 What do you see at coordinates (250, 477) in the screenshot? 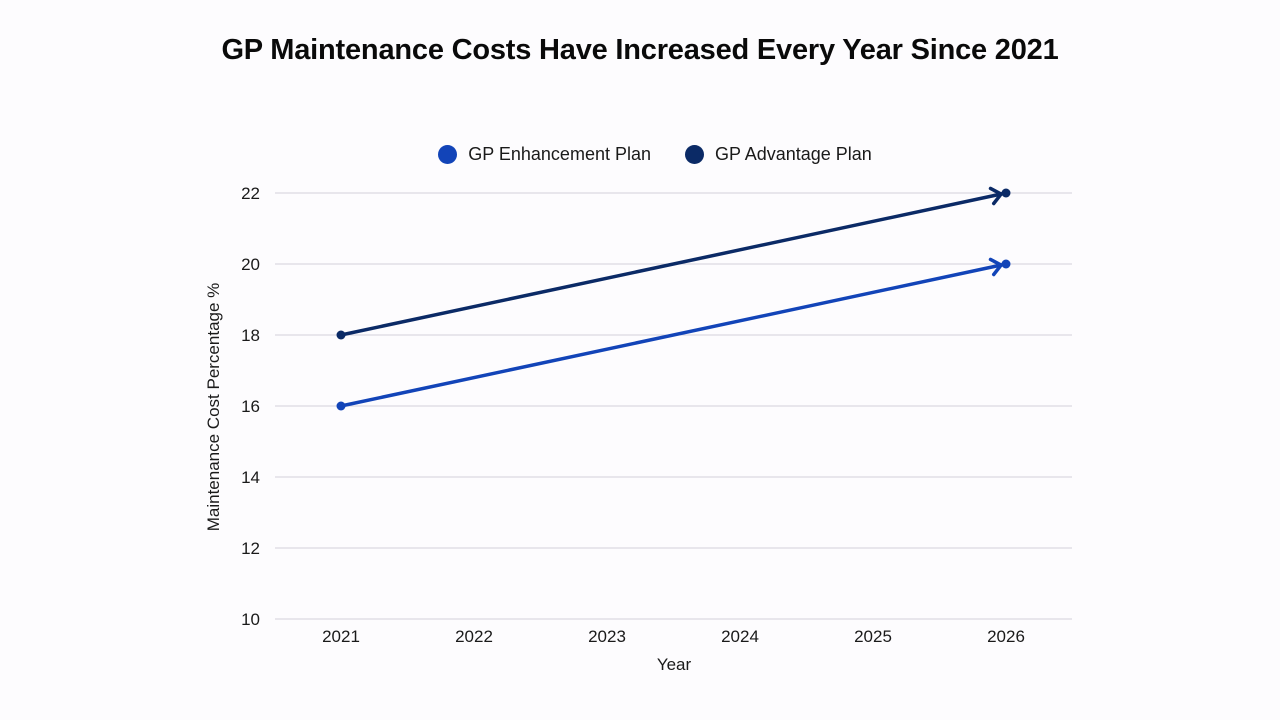
I see `y-tick-label: 14` at bounding box center [250, 477].